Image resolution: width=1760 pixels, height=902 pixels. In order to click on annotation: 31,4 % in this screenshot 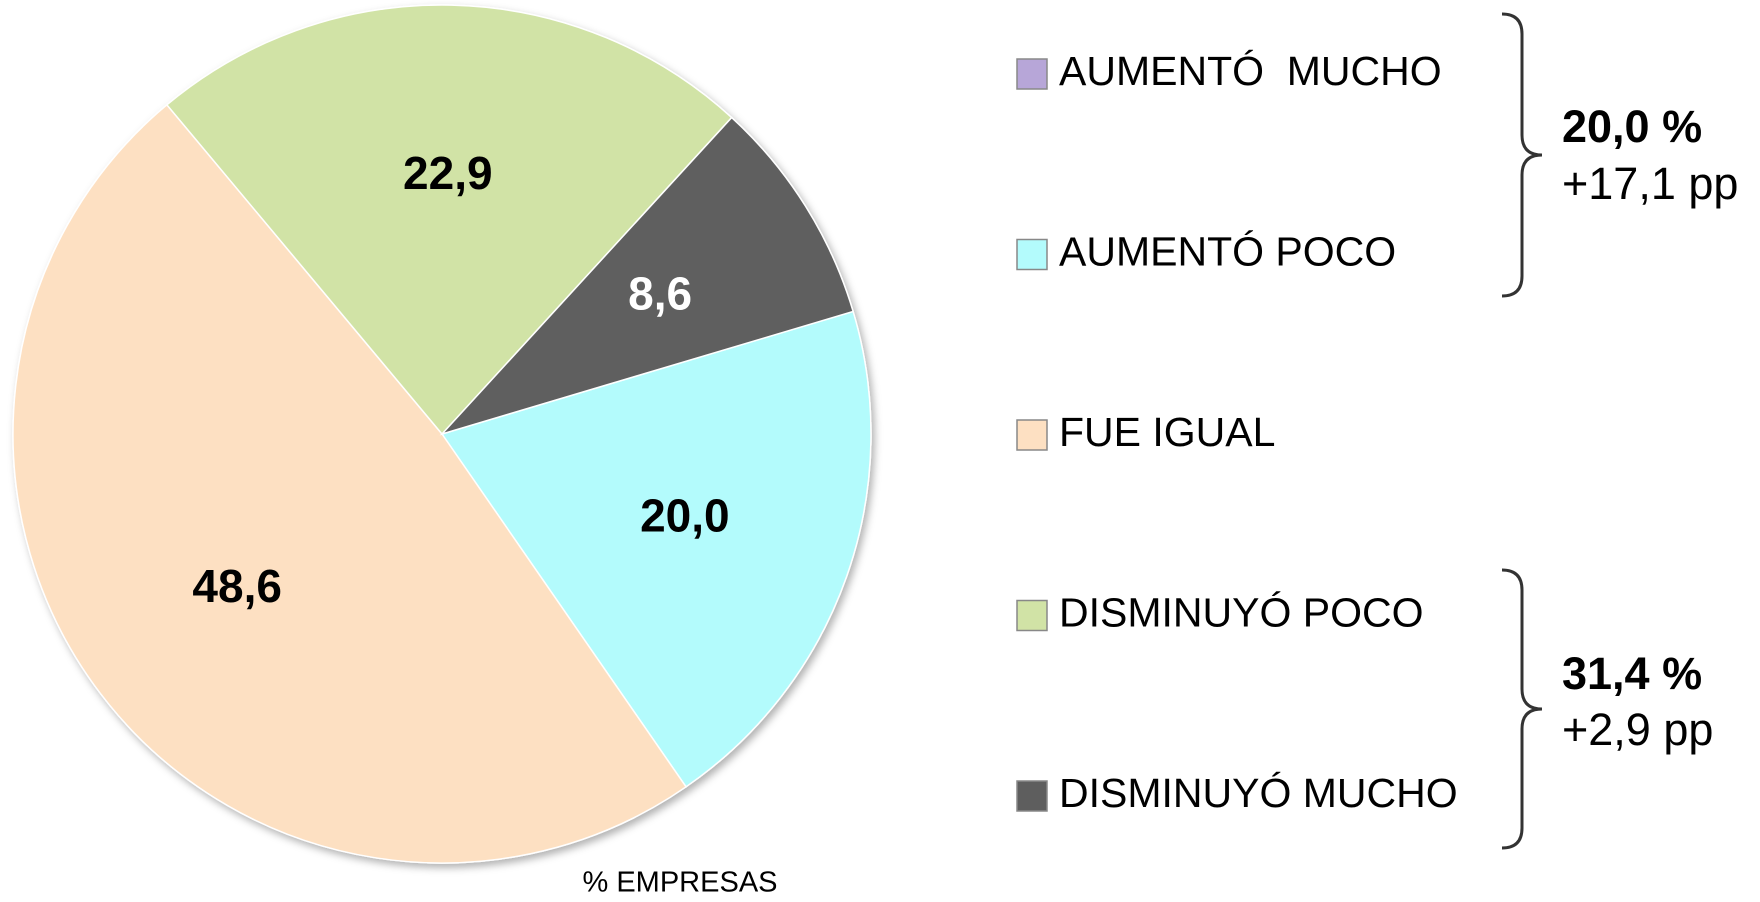, I will do `click(1632, 673)`.